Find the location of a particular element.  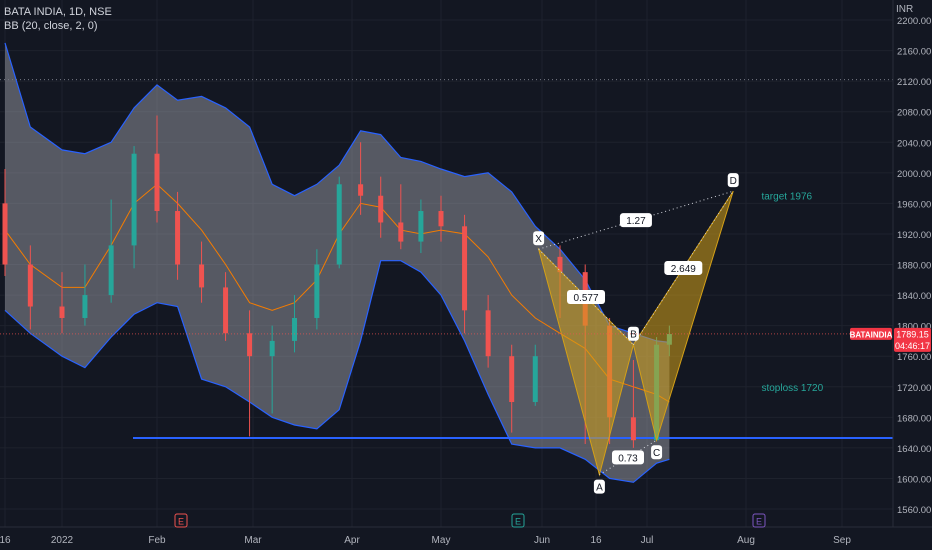

ratio-label: 2.649 is located at coordinates (683, 269).